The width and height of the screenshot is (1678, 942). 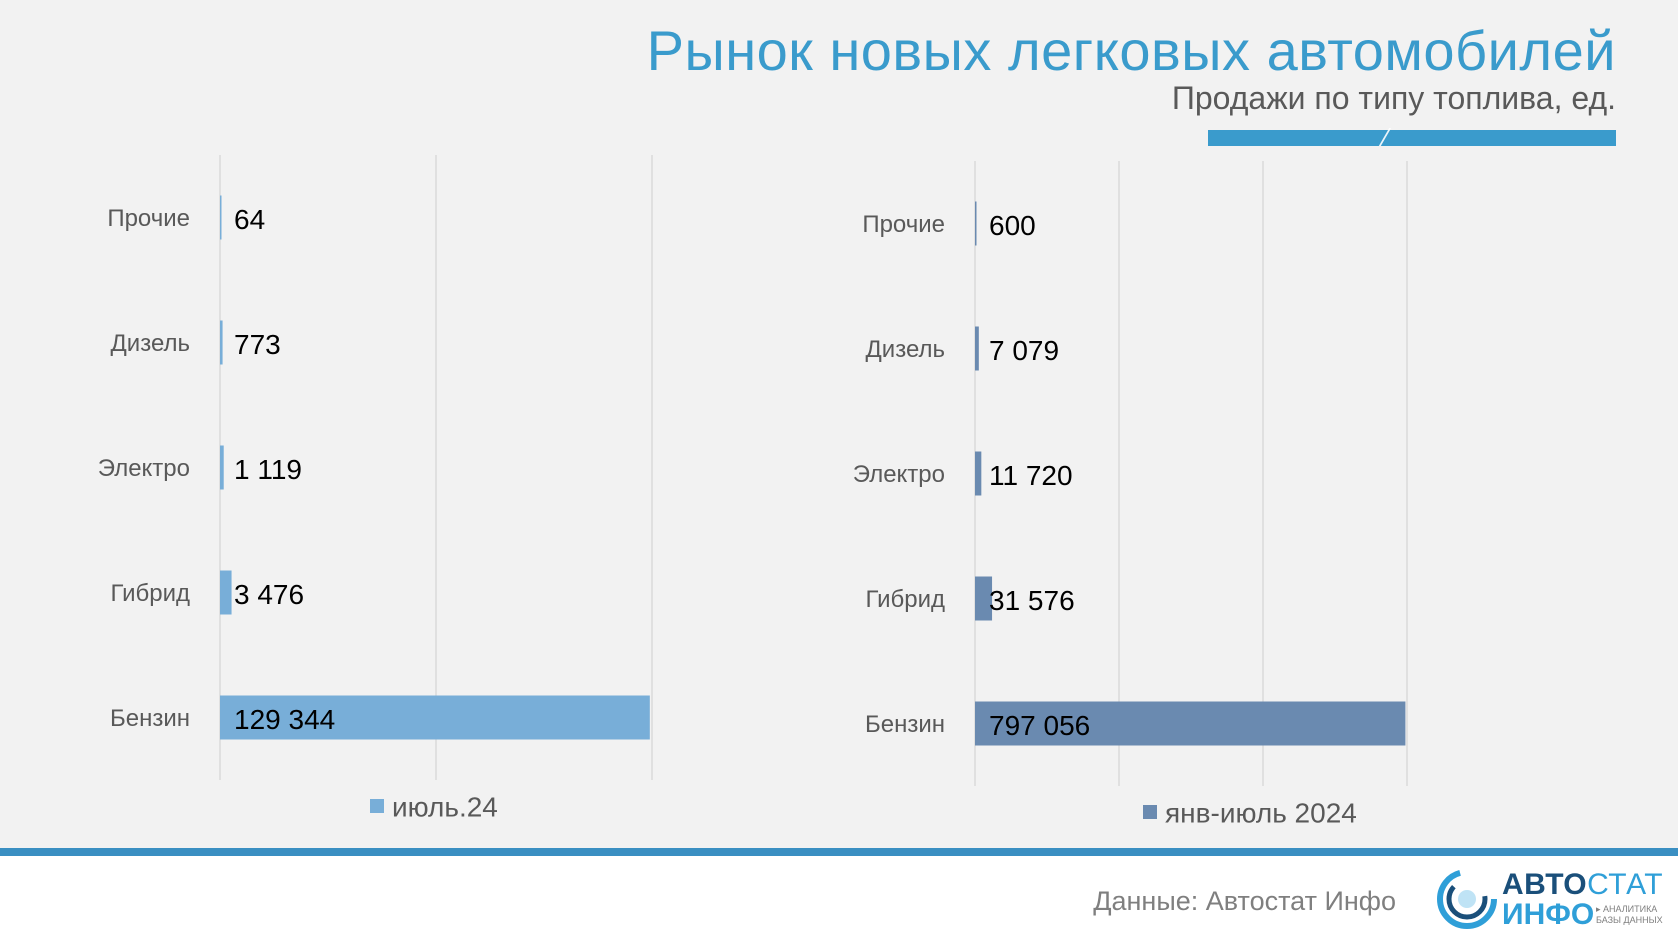 What do you see at coordinates (1244, 901) in the screenshot?
I see `data-source: Данные: Автостат Инфо` at bounding box center [1244, 901].